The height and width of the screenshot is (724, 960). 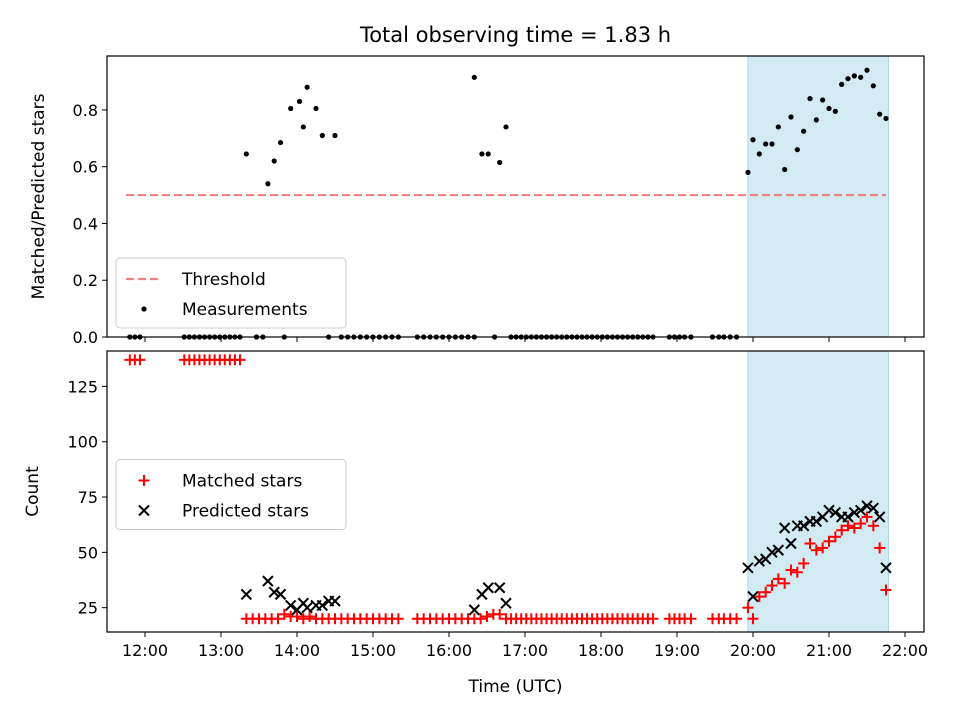 I want to click on x-tick-label: 17:00, so click(x=525, y=650).